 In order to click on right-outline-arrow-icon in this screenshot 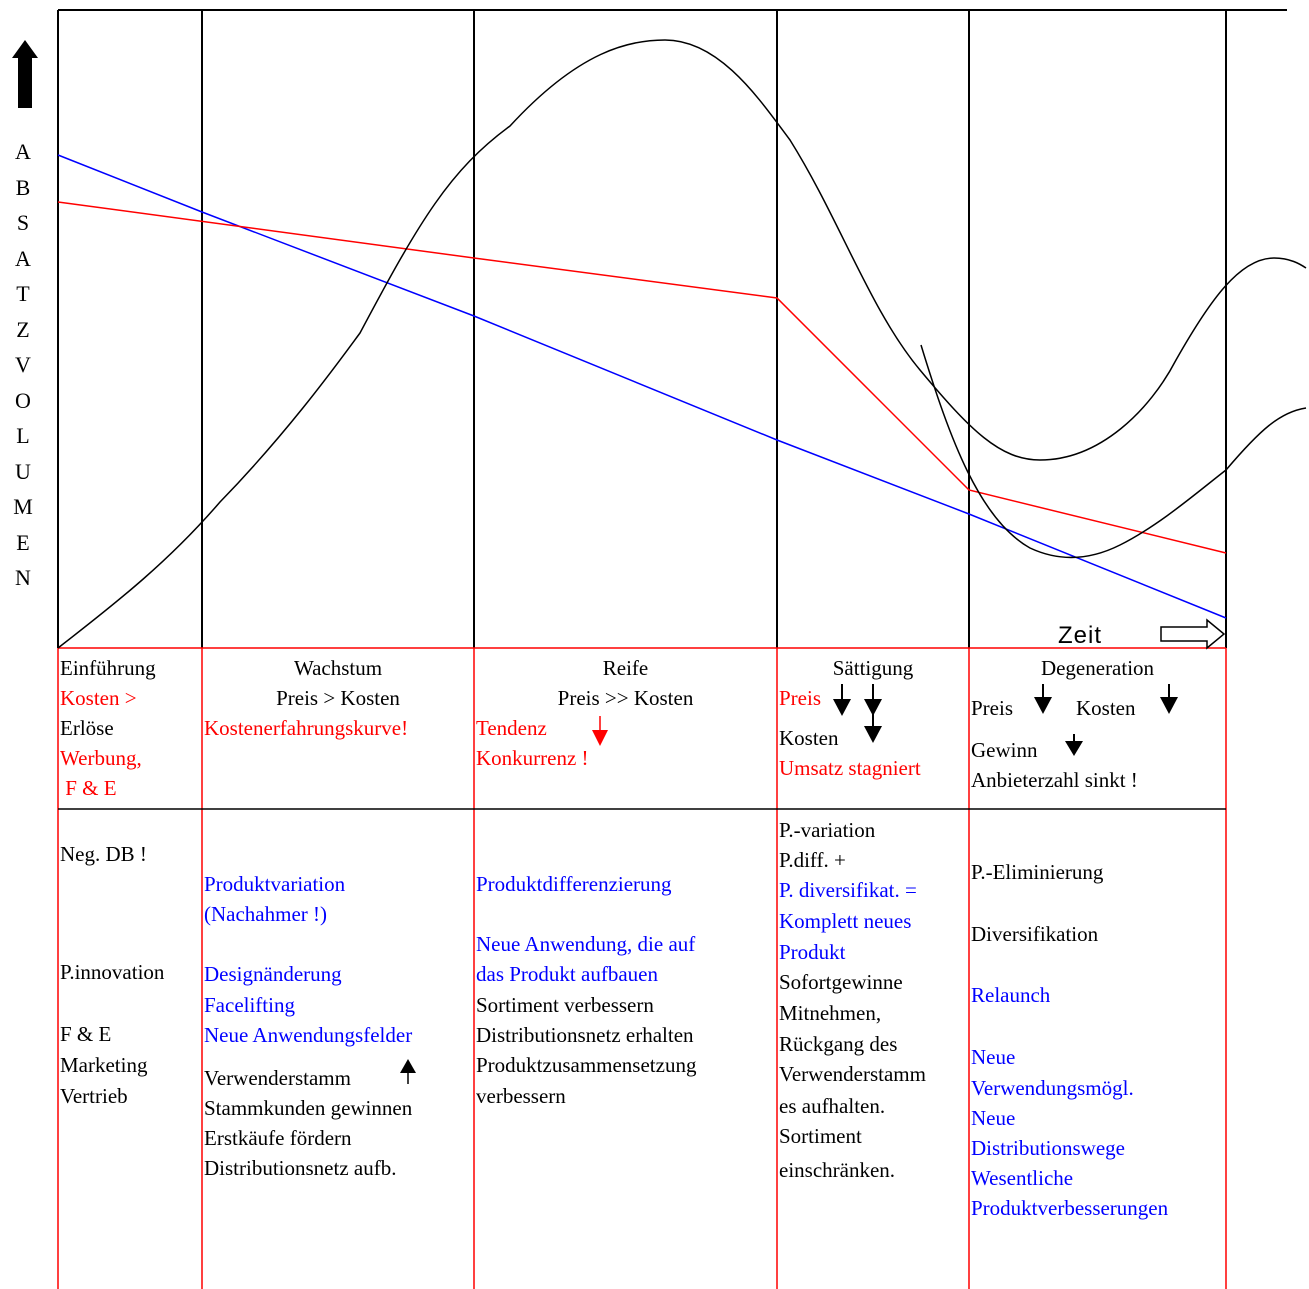, I will do `click(1193, 634)`.